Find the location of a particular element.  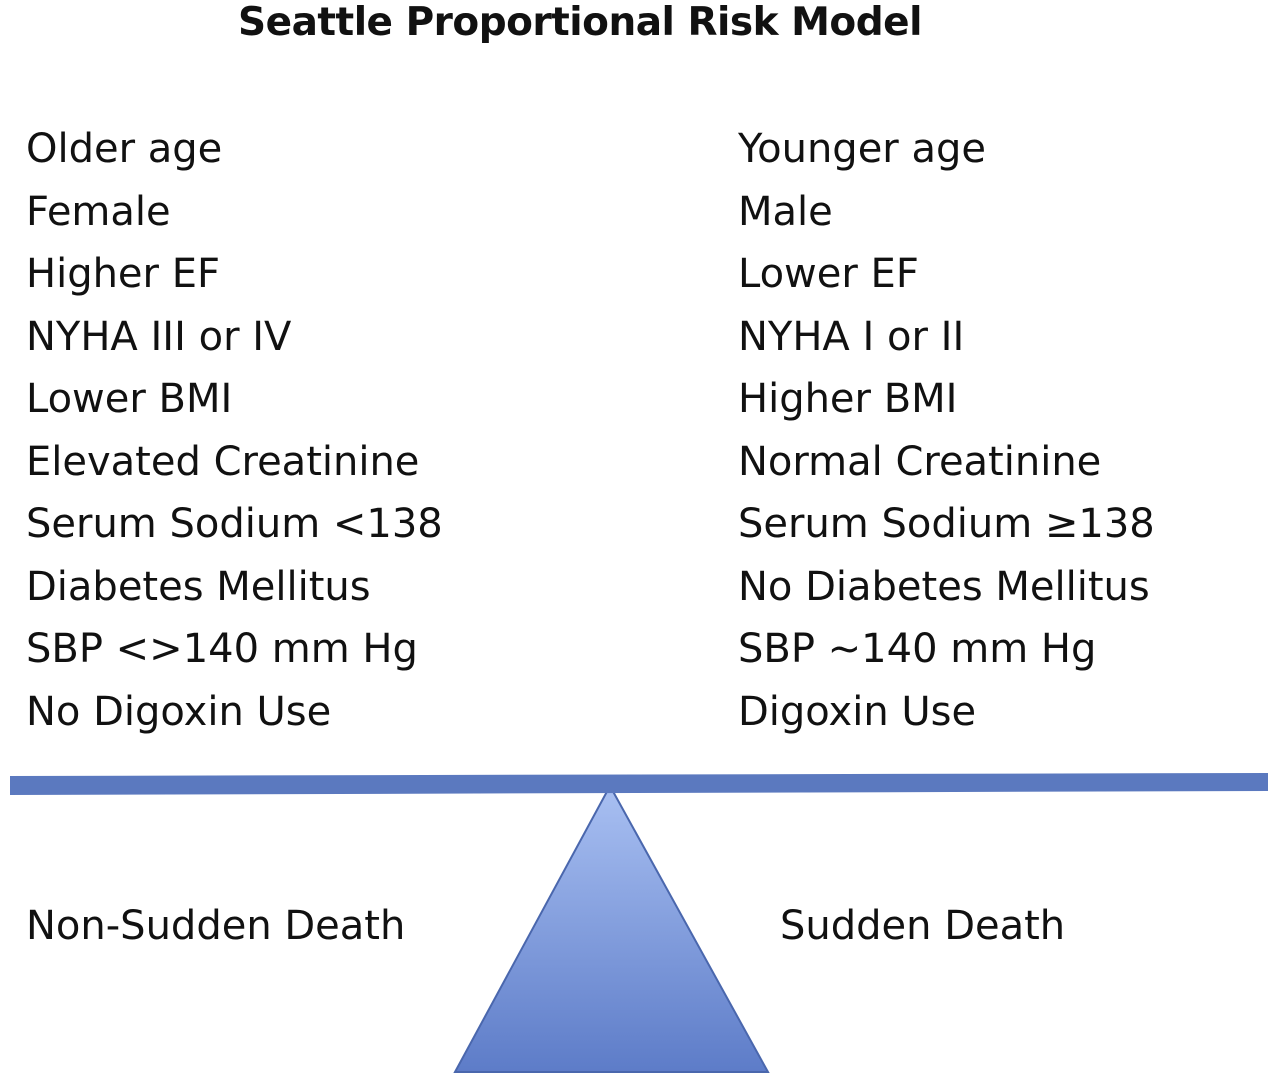

right-factor: Male is located at coordinates (785, 211).